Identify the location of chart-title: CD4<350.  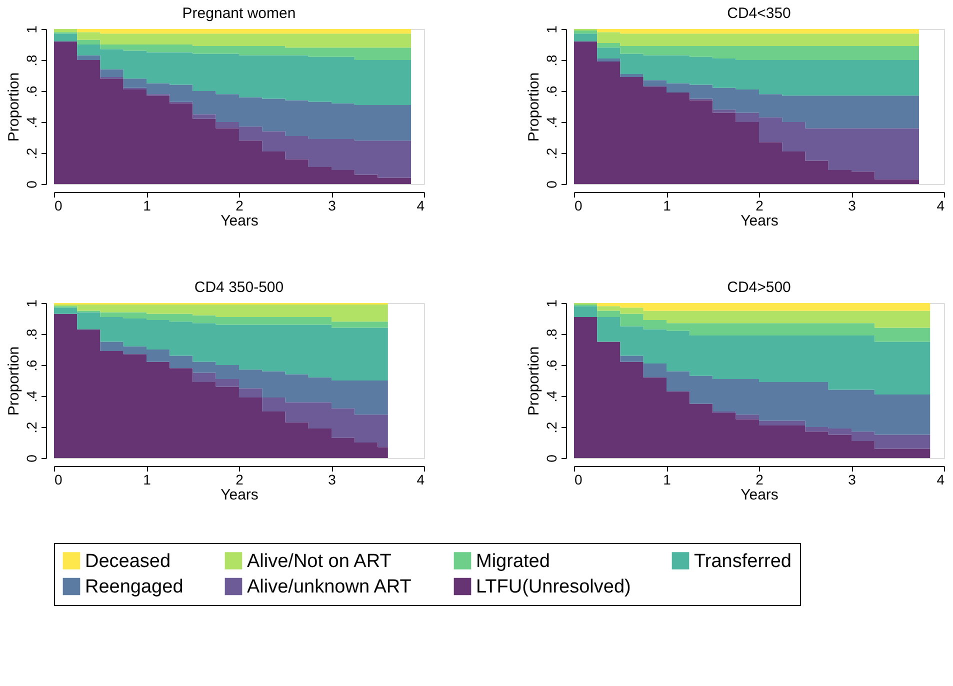
(759, 13).